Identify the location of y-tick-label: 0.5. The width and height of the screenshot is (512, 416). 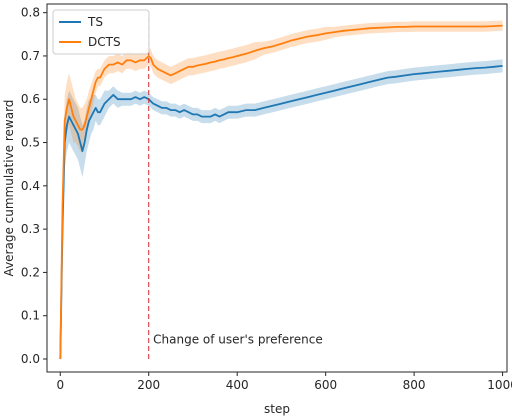
(30, 143).